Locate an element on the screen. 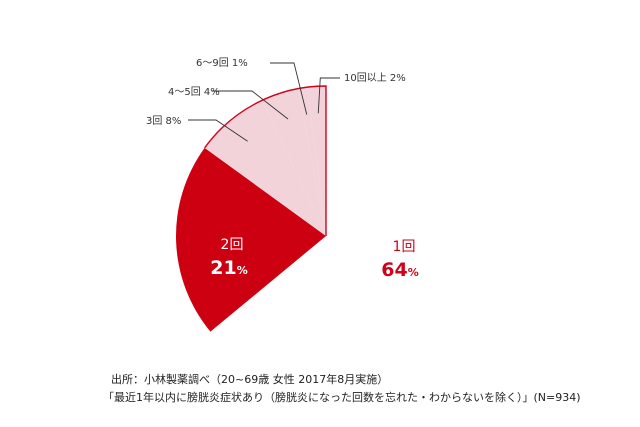  slice-value-number-1-kai: 64 is located at coordinates (394, 270).